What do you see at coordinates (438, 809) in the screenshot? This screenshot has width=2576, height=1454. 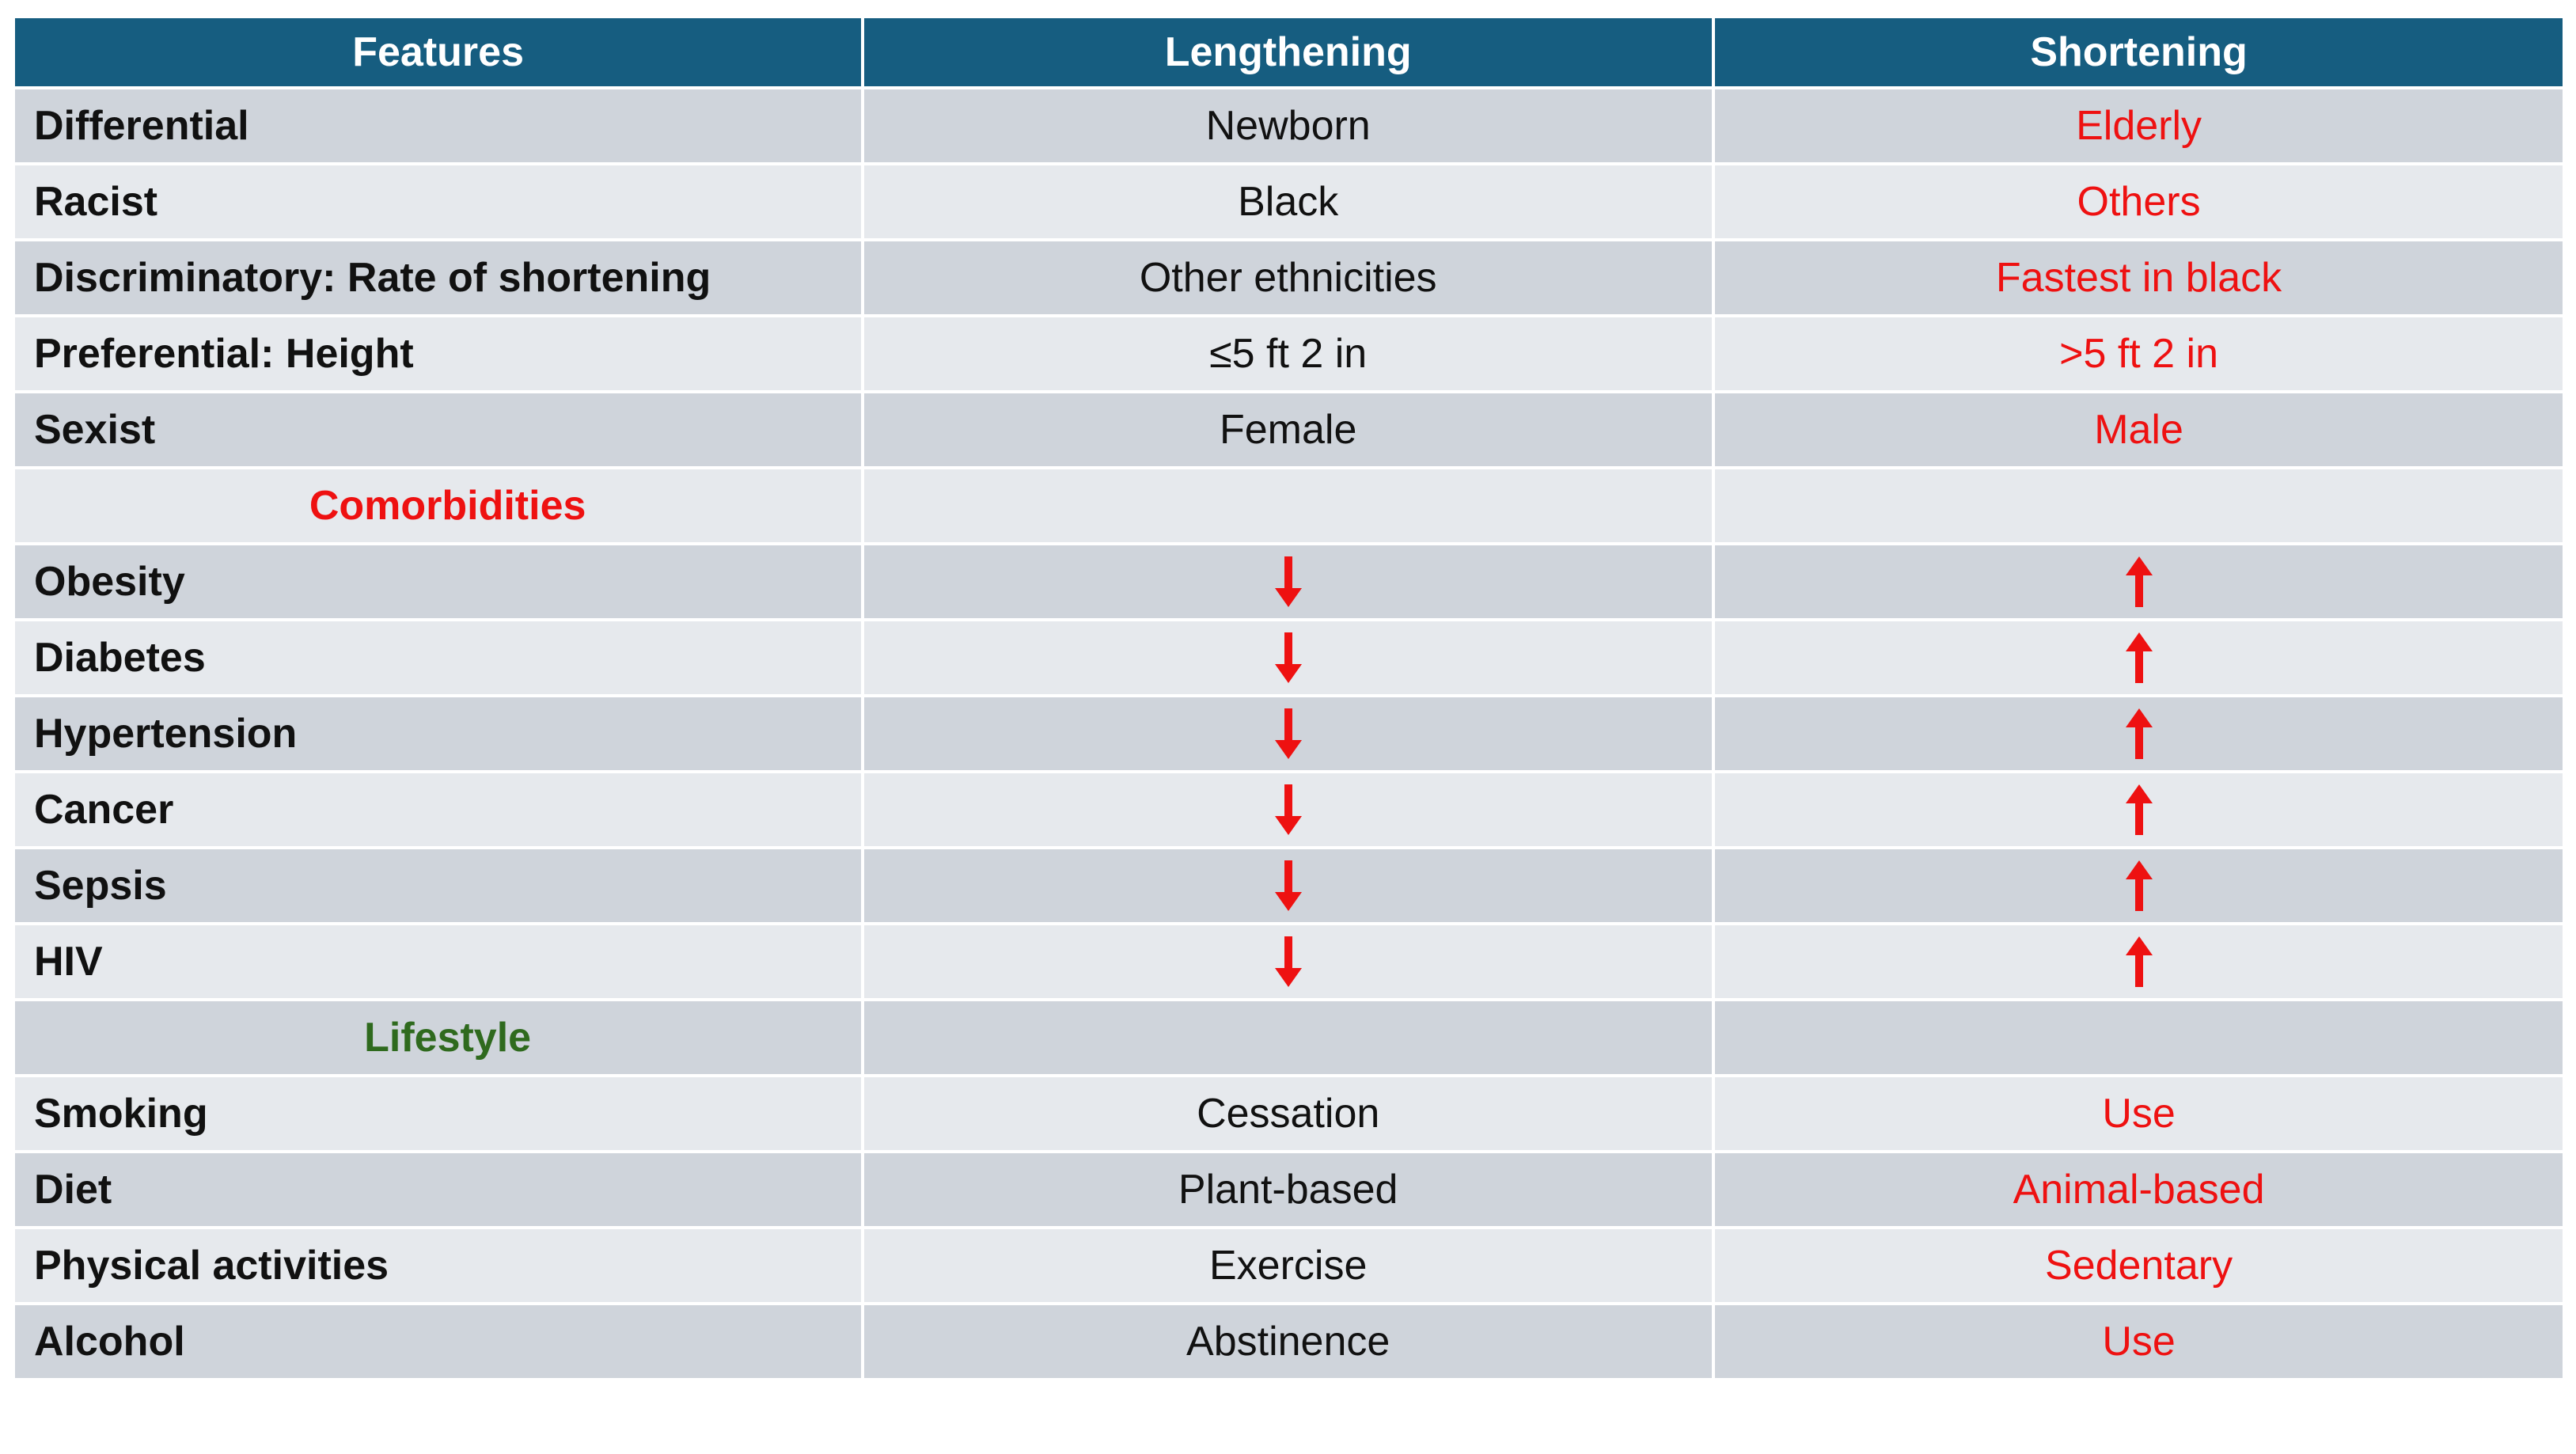 I see `feature-cell: Cancer` at bounding box center [438, 809].